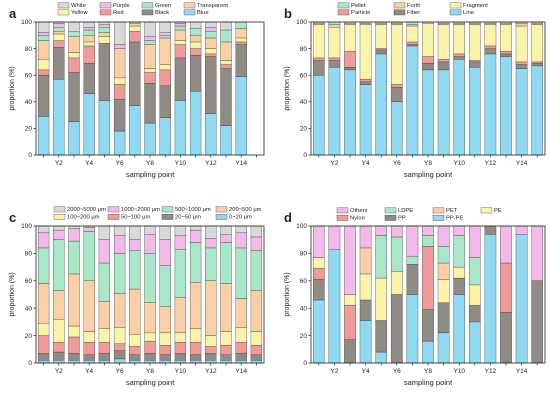 The height and width of the screenshot is (408, 550). What do you see at coordinates (522, 163) in the screenshot?
I see `x-tick-label-b-13: Y14` at bounding box center [522, 163].